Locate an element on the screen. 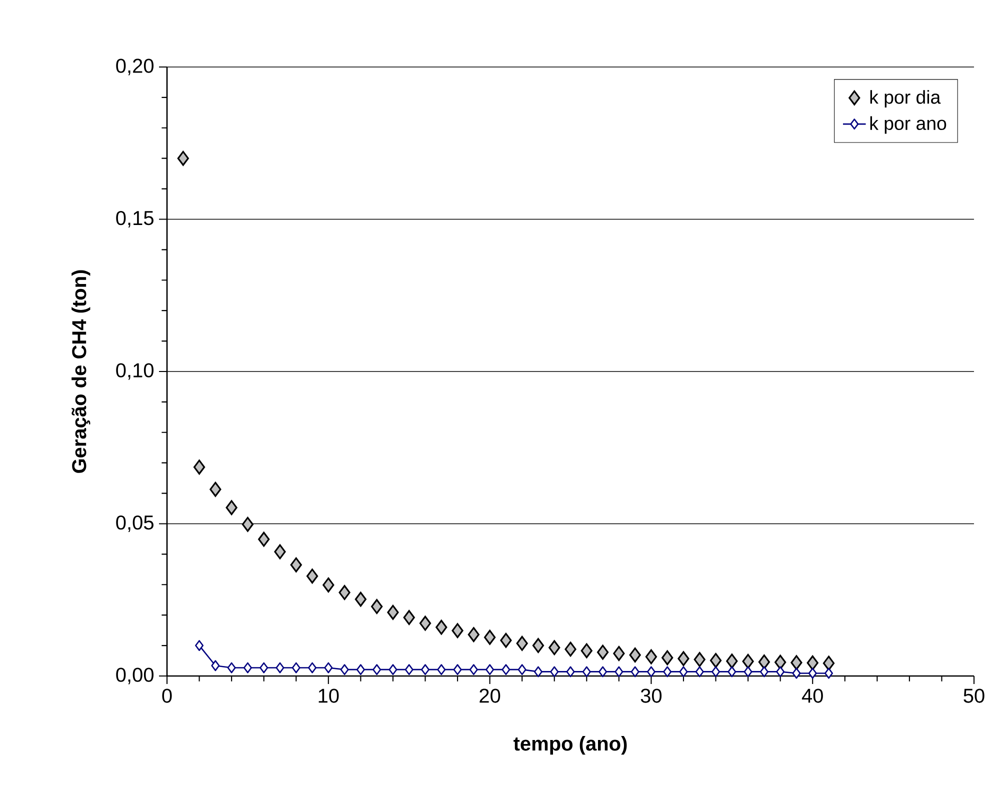 The width and height of the screenshot is (994, 798). x-tick-label: 20 is located at coordinates (490, 695).